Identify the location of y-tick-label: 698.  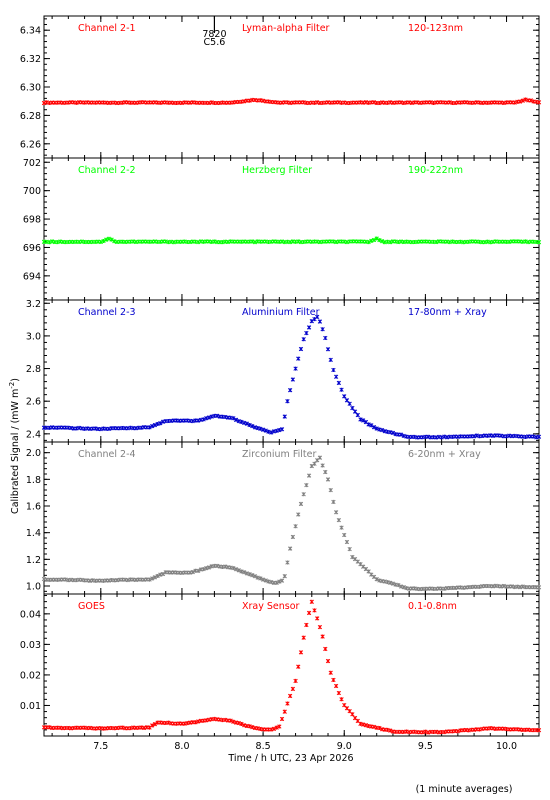
(32, 220).